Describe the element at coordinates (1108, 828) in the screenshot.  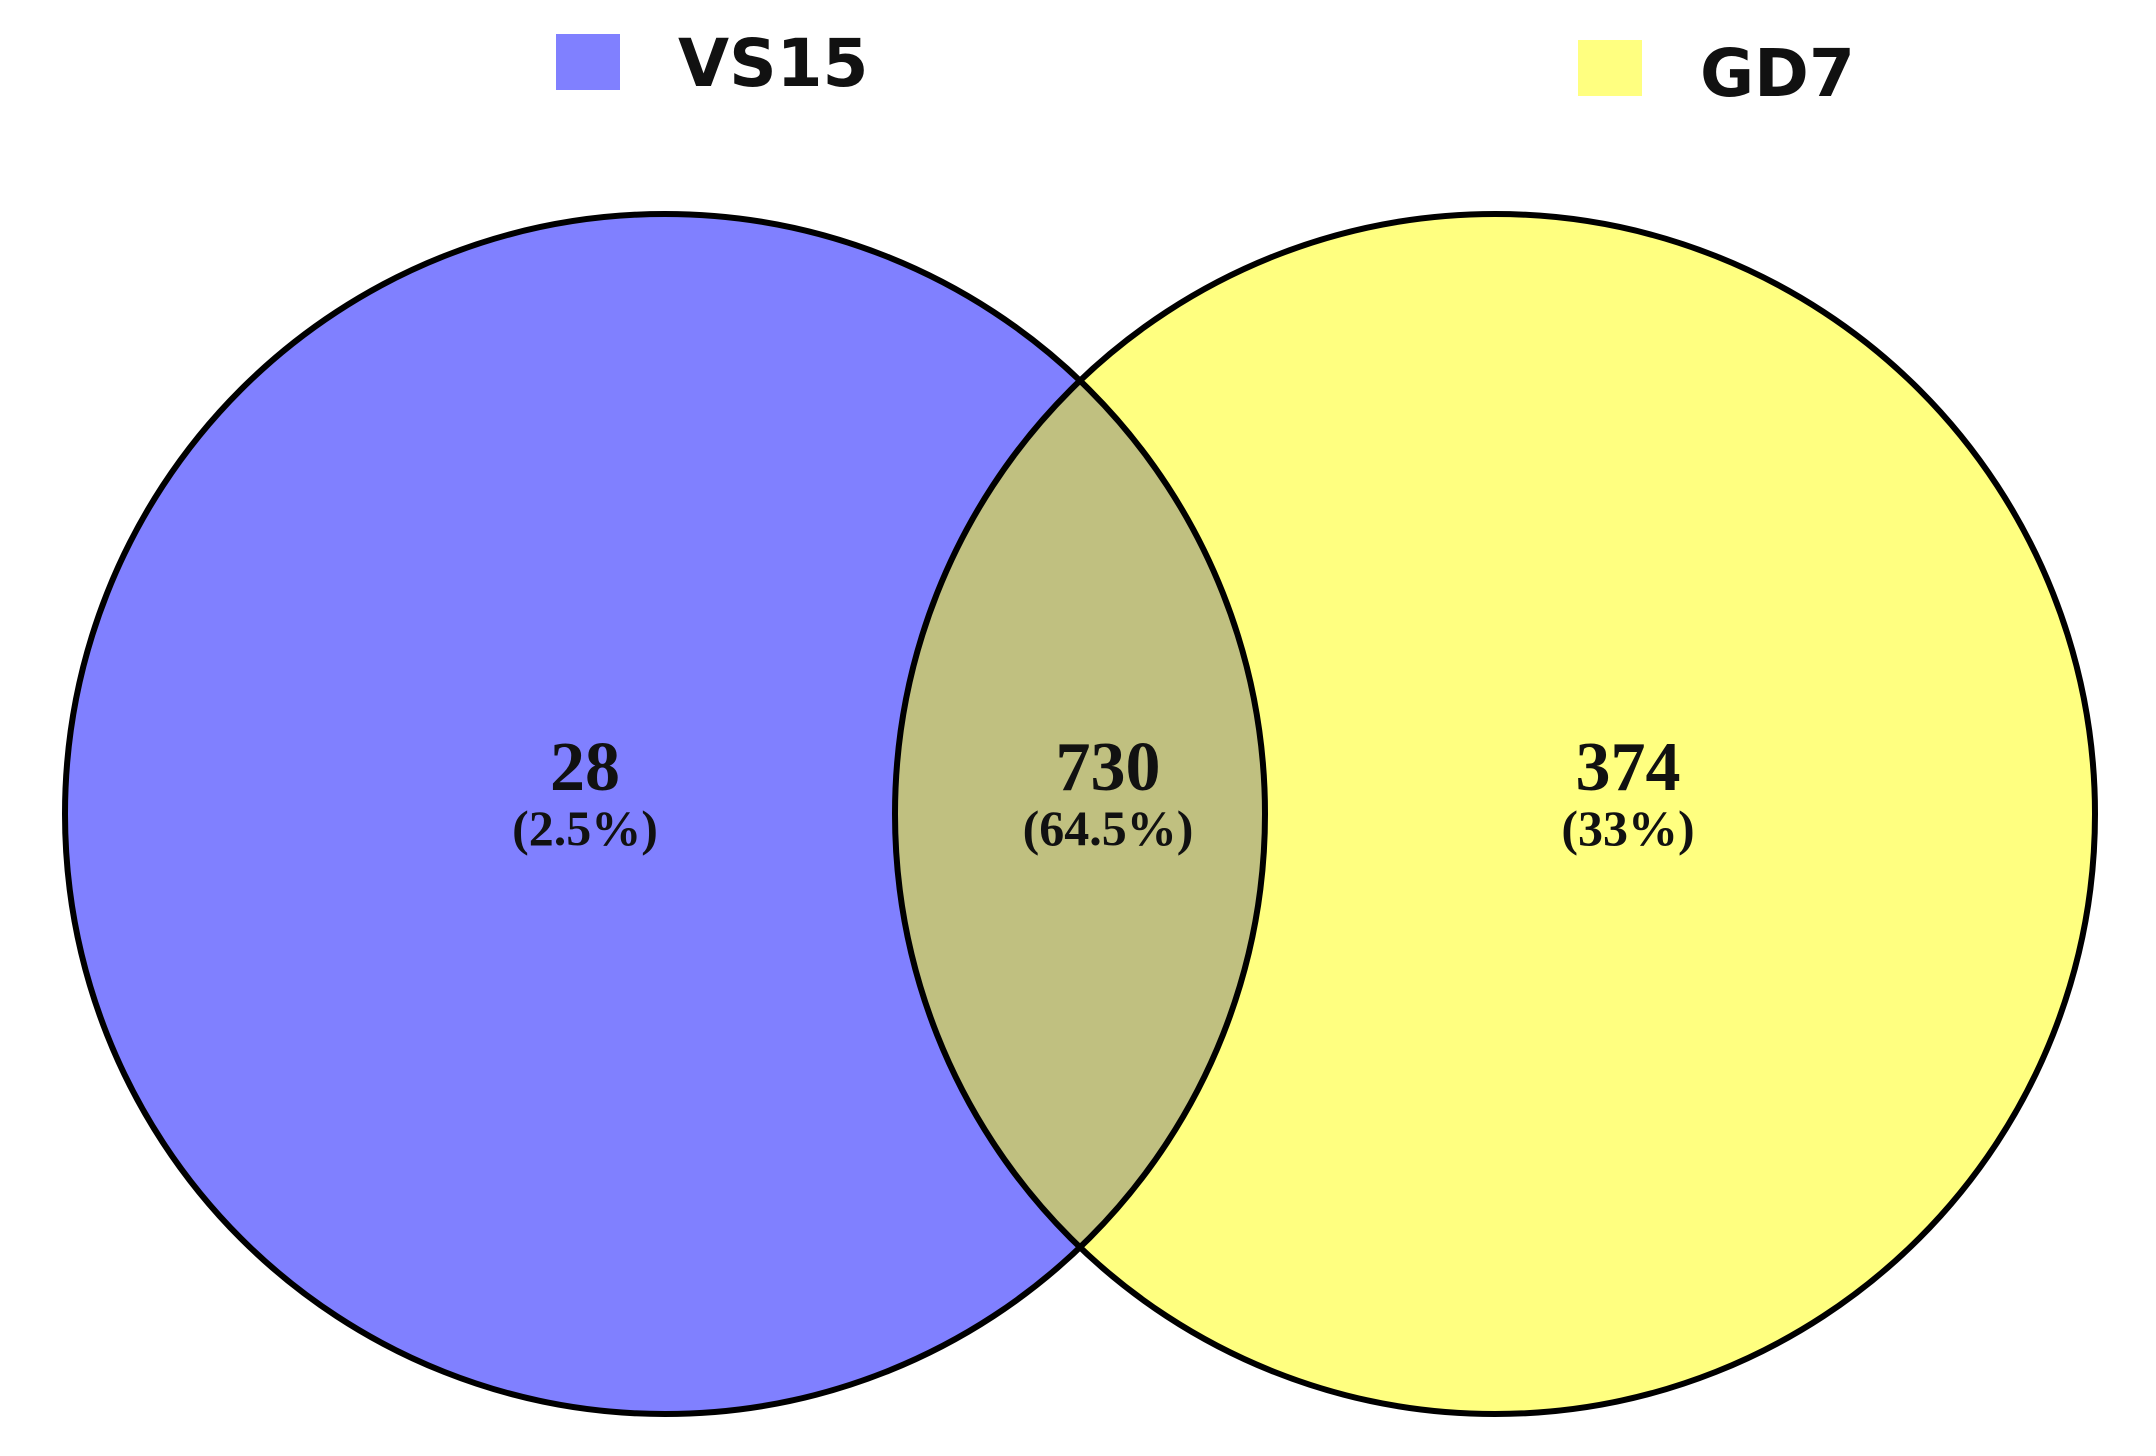
I see `both-percent: (64.5%)` at that location.